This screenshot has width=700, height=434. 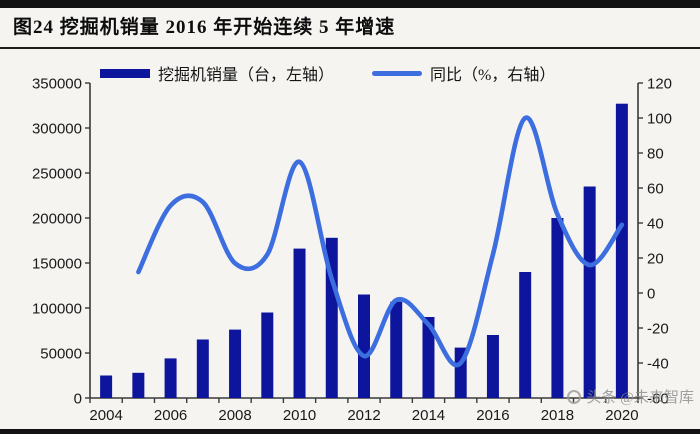 I want to click on right-axis-tick-label: 20, so click(x=655, y=258).